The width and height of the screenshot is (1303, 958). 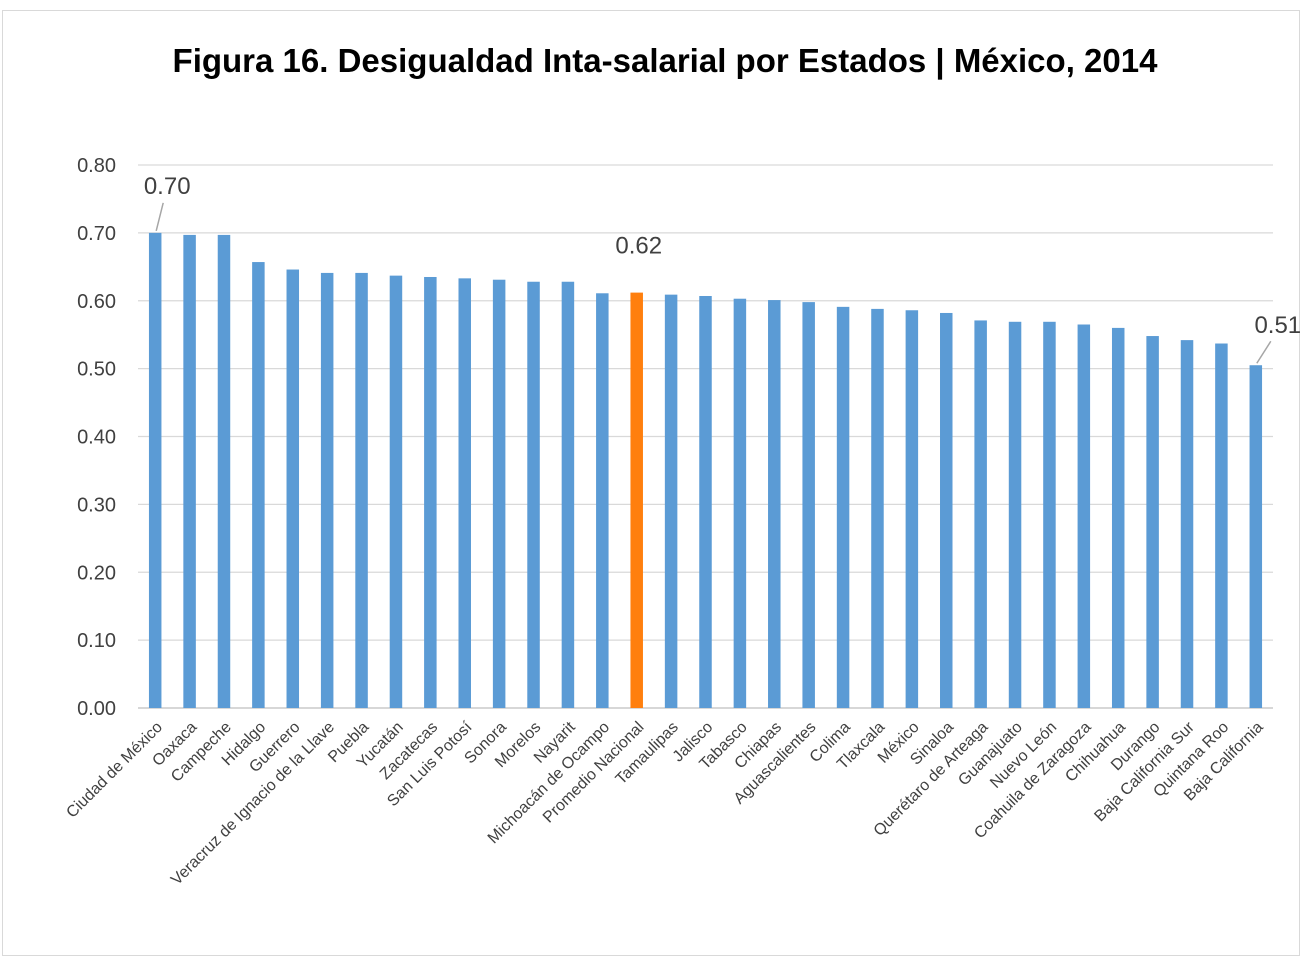 I want to click on y-tick-label: 0.60, so click(x=96, y=302).